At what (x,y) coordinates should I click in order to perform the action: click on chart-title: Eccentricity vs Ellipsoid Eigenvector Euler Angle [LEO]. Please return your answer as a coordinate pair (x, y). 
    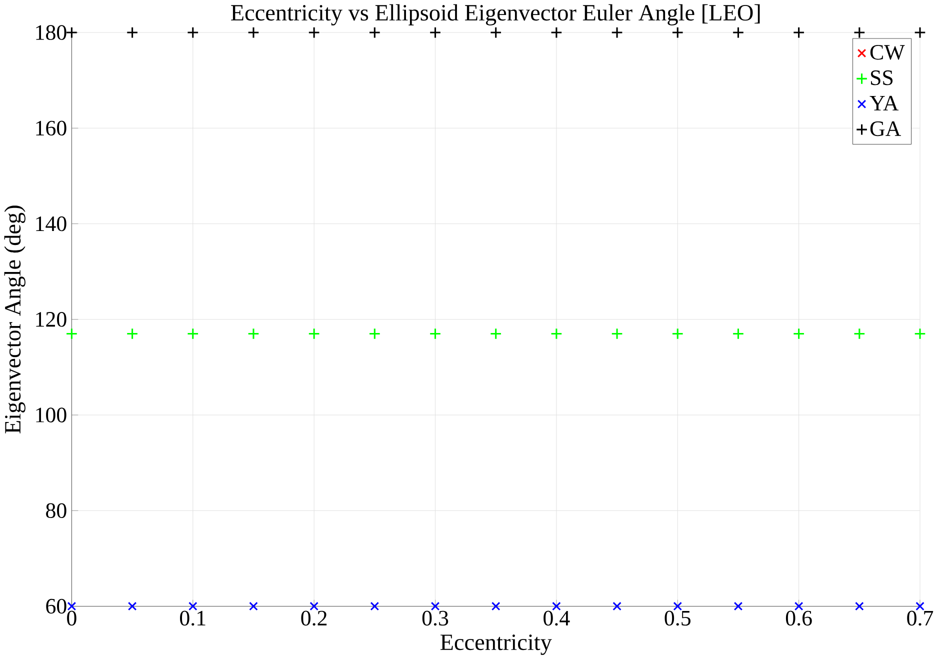
    Looking at the image, I should click on (495, 15).